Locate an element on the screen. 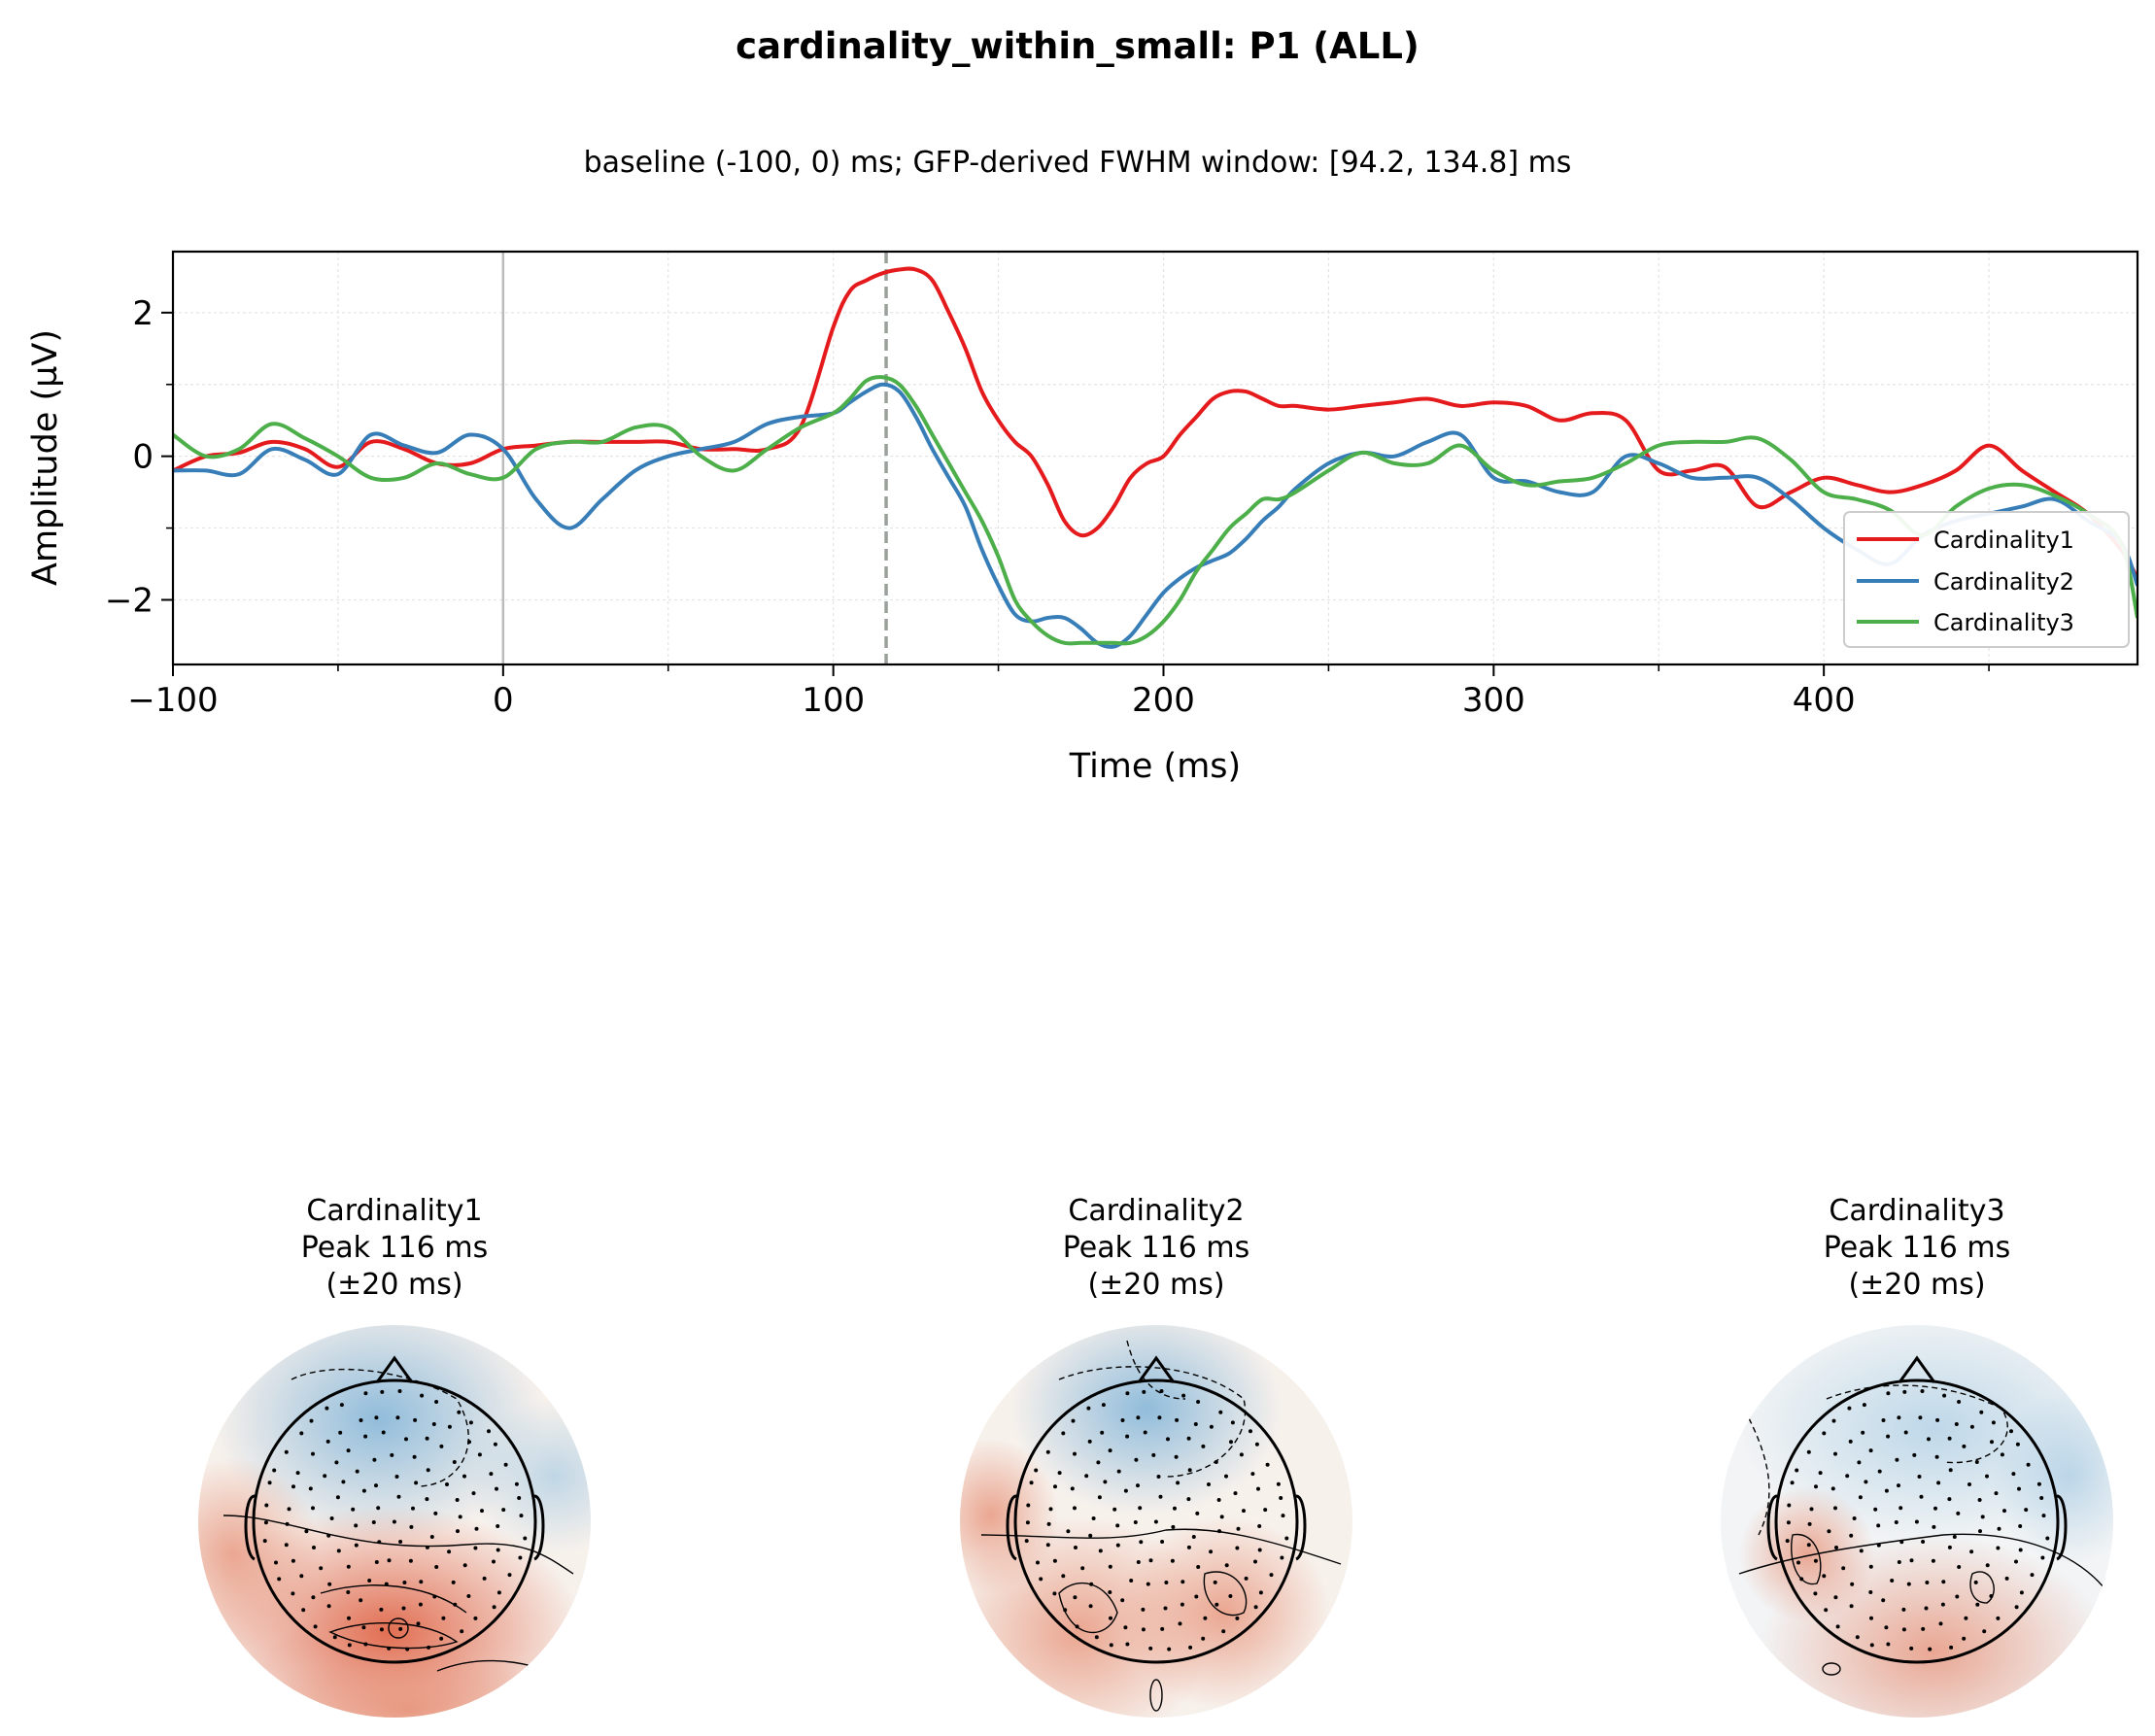  sensor-dots is located at coordinates (1156, 1520).